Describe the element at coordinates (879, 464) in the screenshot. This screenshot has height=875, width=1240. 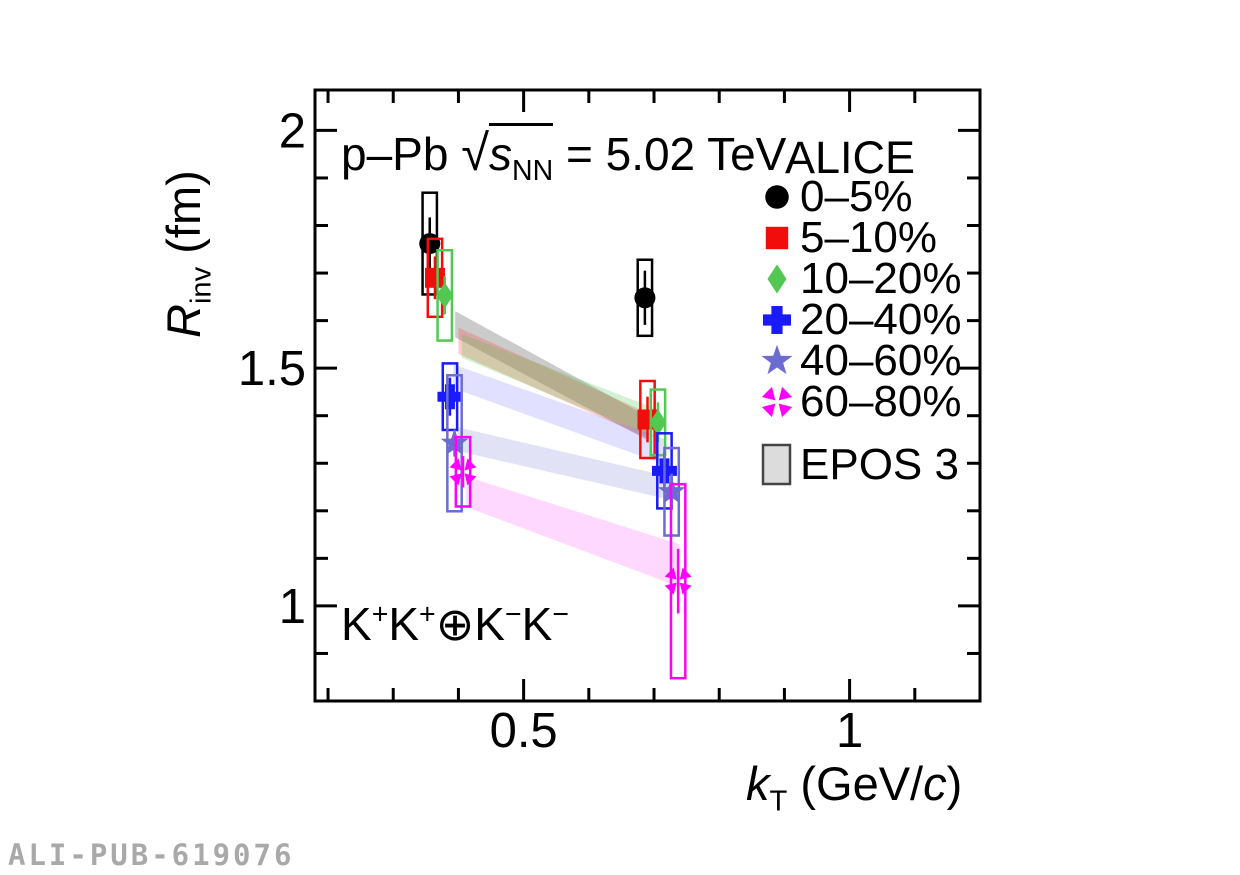
I see `legend-label: EPOS 3` at that location.